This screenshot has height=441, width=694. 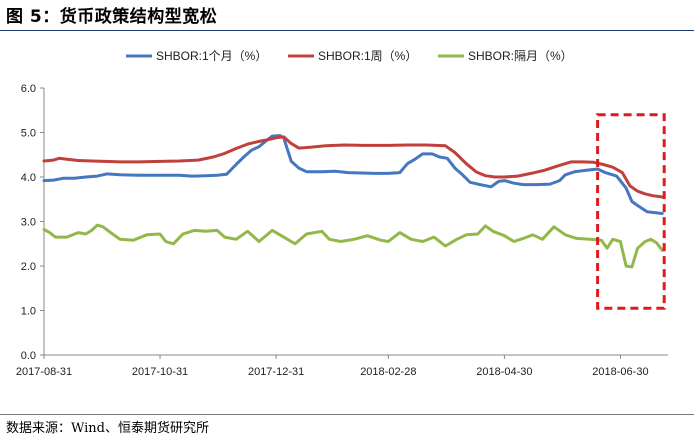 What do you see at coordinates (504, 372) in the screenshot?
I see `x-tick-label: 2018-04-30` at bounding box center [504, 372].